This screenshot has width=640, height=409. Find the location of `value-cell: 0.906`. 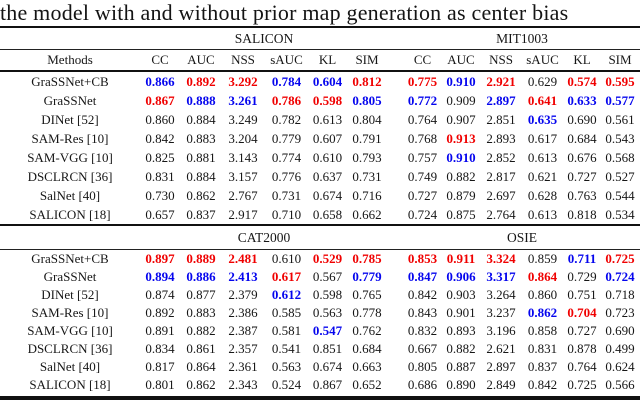

value-cell: 0.906 is located at coordinates (461, 276).